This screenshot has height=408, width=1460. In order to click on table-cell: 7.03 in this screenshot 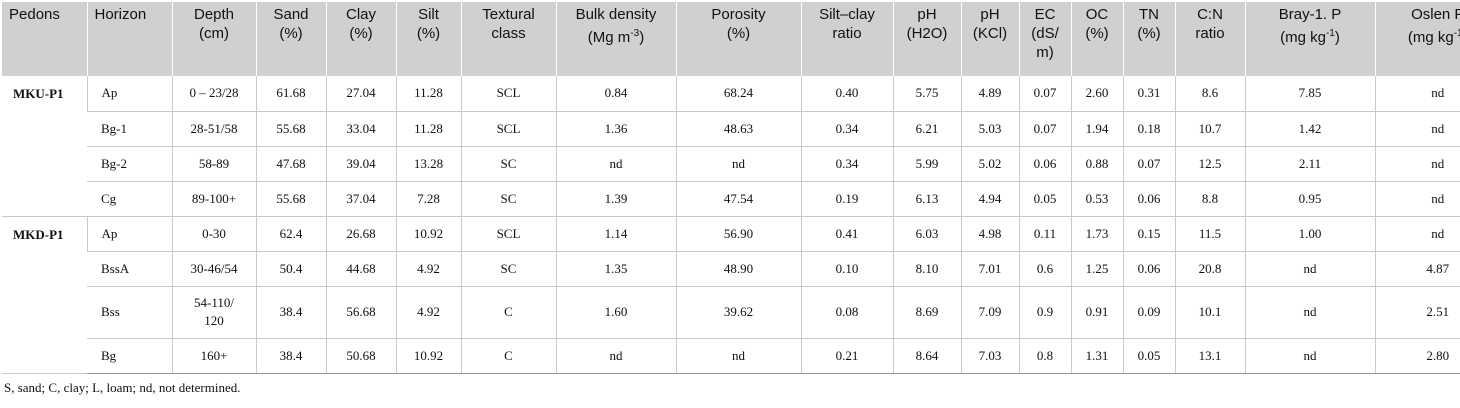, I will do `click(989, 356)`.